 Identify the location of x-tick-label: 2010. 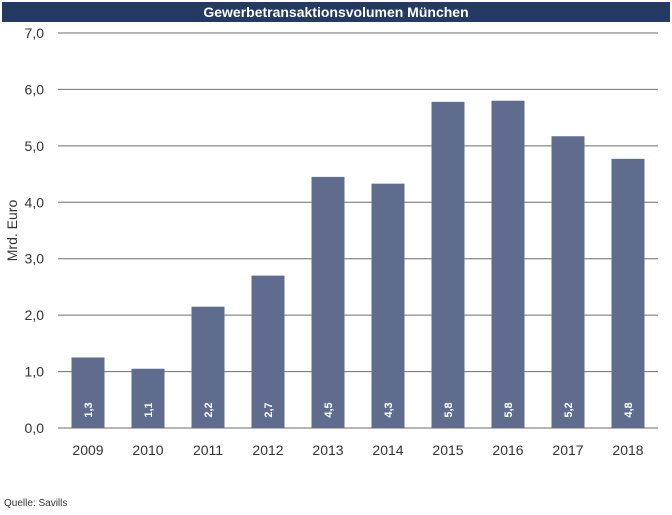
(147, 450).